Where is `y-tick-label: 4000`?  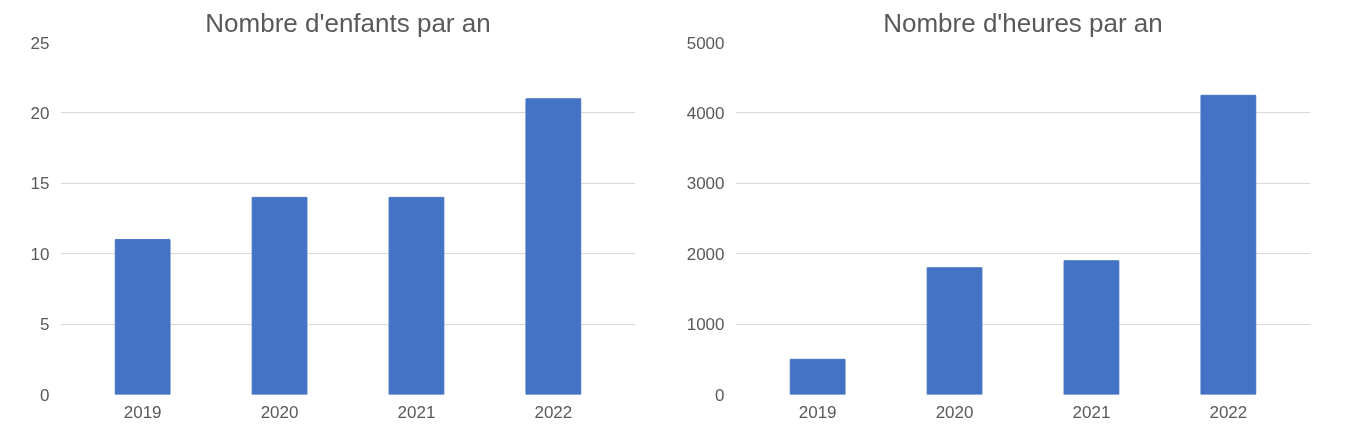 y-tick-label: 4000 is located at coordinates (705, 113).